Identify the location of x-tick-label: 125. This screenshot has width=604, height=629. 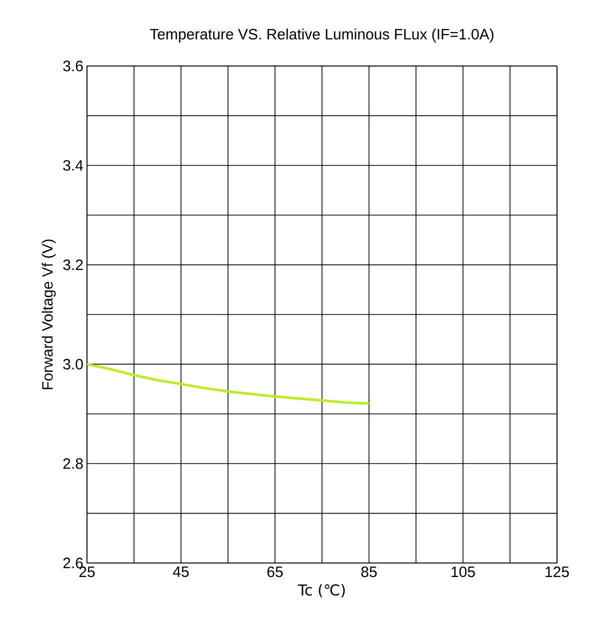
(557, 572).